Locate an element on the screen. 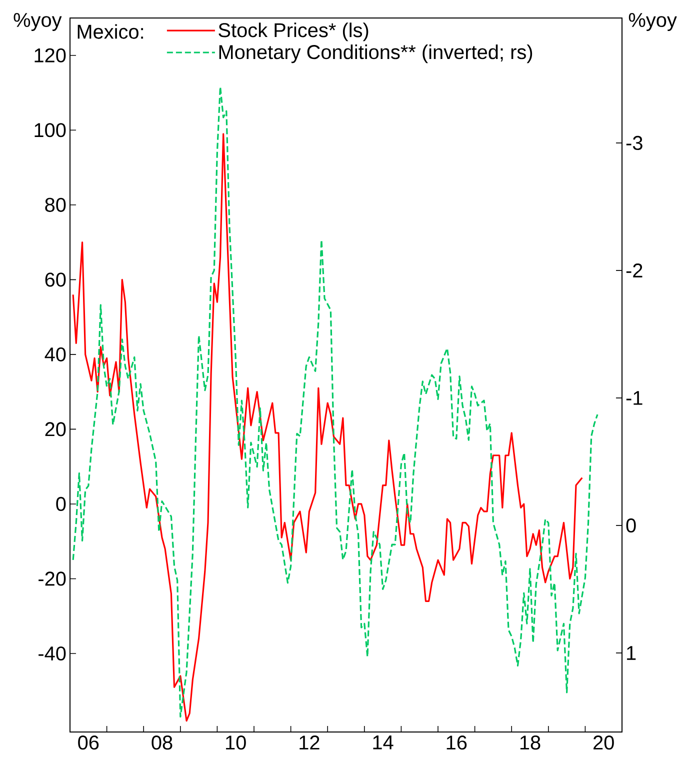 The image size is (683, 761). y-tick-label: -20 is located at coordinates (52, 579).